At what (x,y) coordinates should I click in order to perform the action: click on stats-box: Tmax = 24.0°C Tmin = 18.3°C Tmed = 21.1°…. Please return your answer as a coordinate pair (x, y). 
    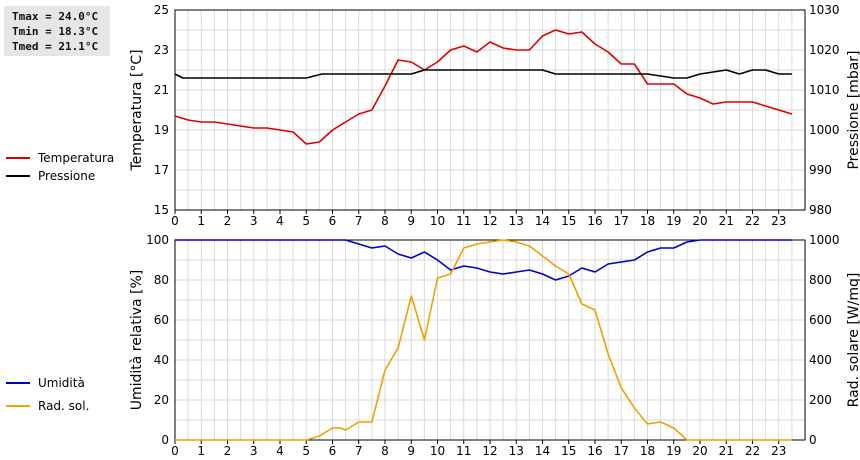
    Looking at the image, I should click on (57, 31).